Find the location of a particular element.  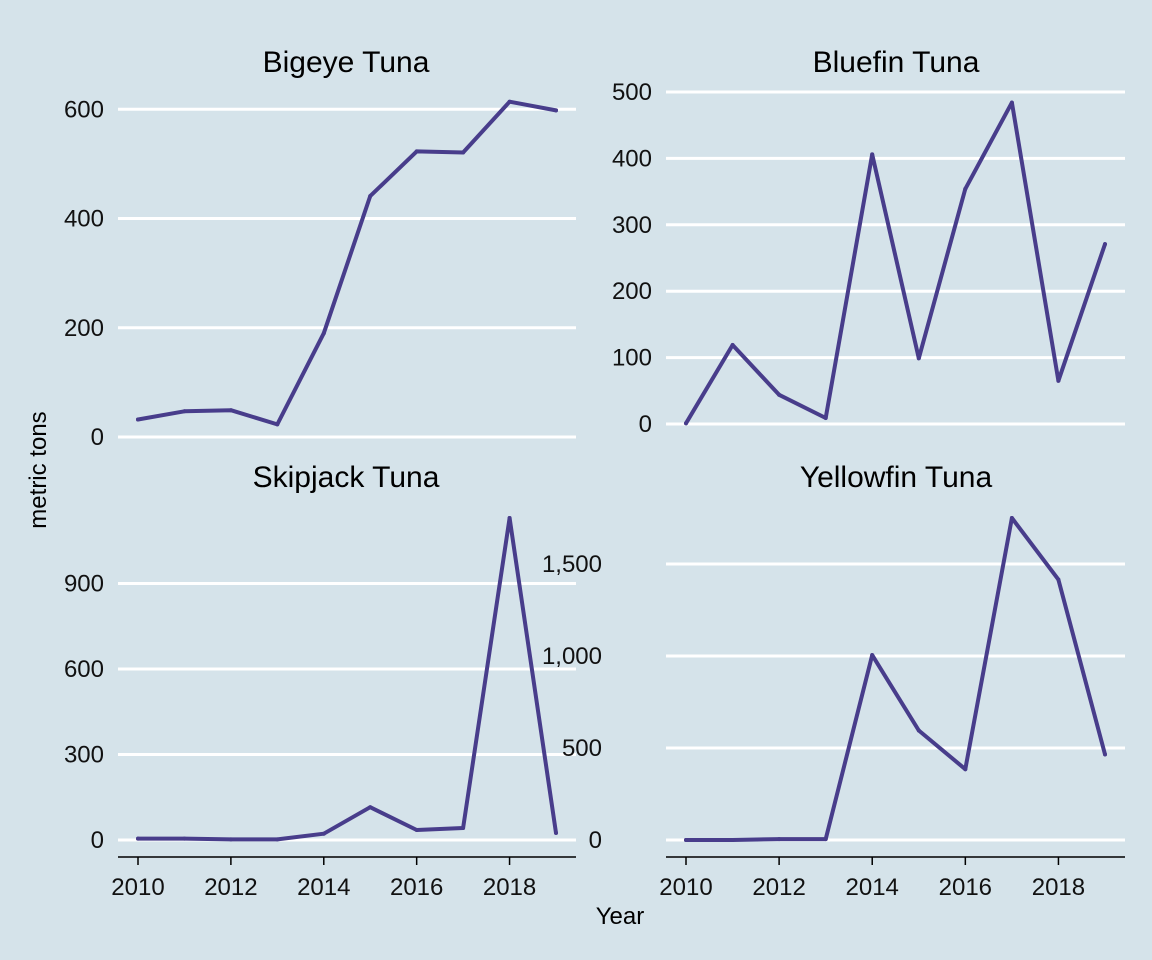

x-axis-title: Year is located at coordinates (620, 916).